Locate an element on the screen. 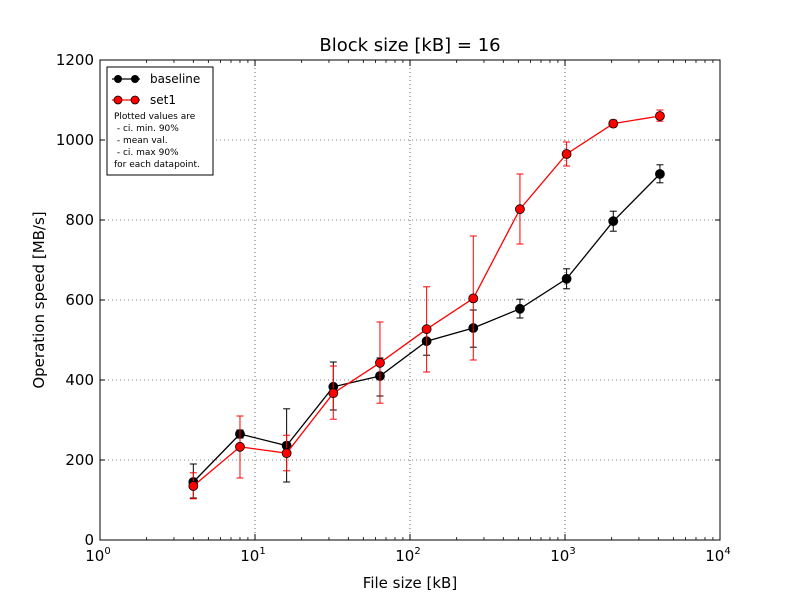 This screenshot has width=800, height=604. y-tick-label: 200 is located at coordinates (79, 460).